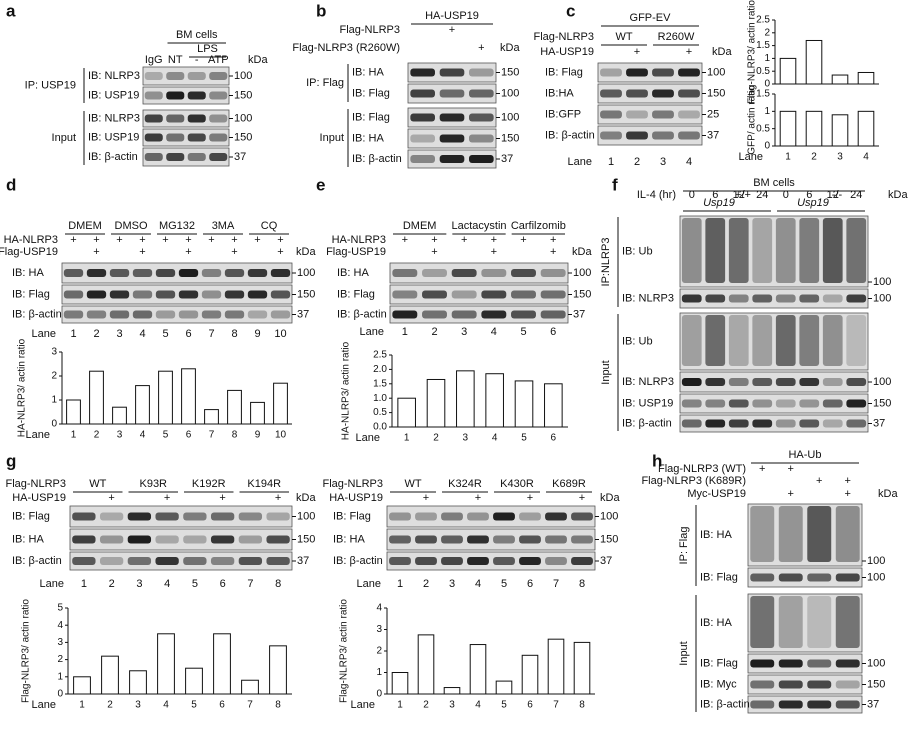 The image size is (910, 734). I want to click on condition-label: Flag-NLRP3, so click(563, 37).